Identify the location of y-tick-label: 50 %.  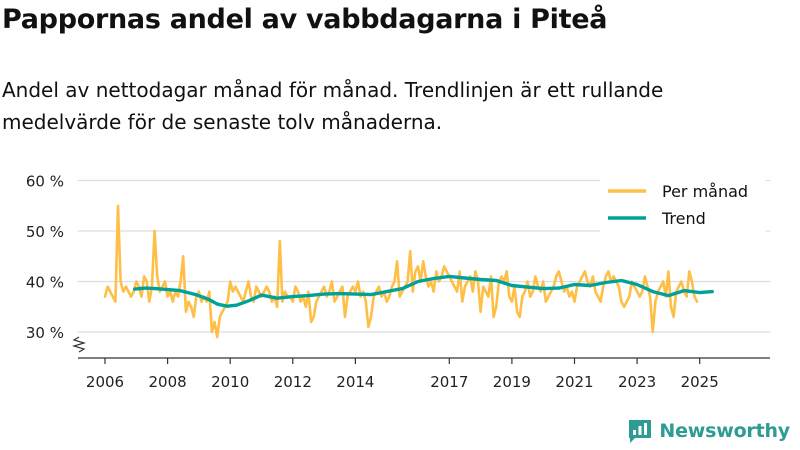
(45, 232).